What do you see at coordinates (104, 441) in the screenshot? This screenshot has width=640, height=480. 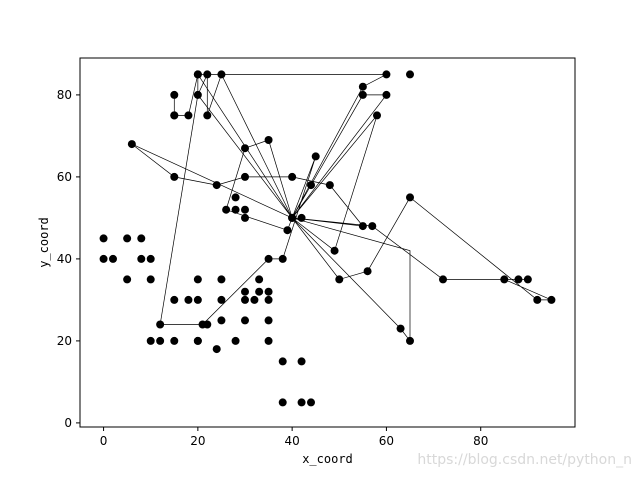 I see `x-tick-label: 0` at bounding box center [104, 441].